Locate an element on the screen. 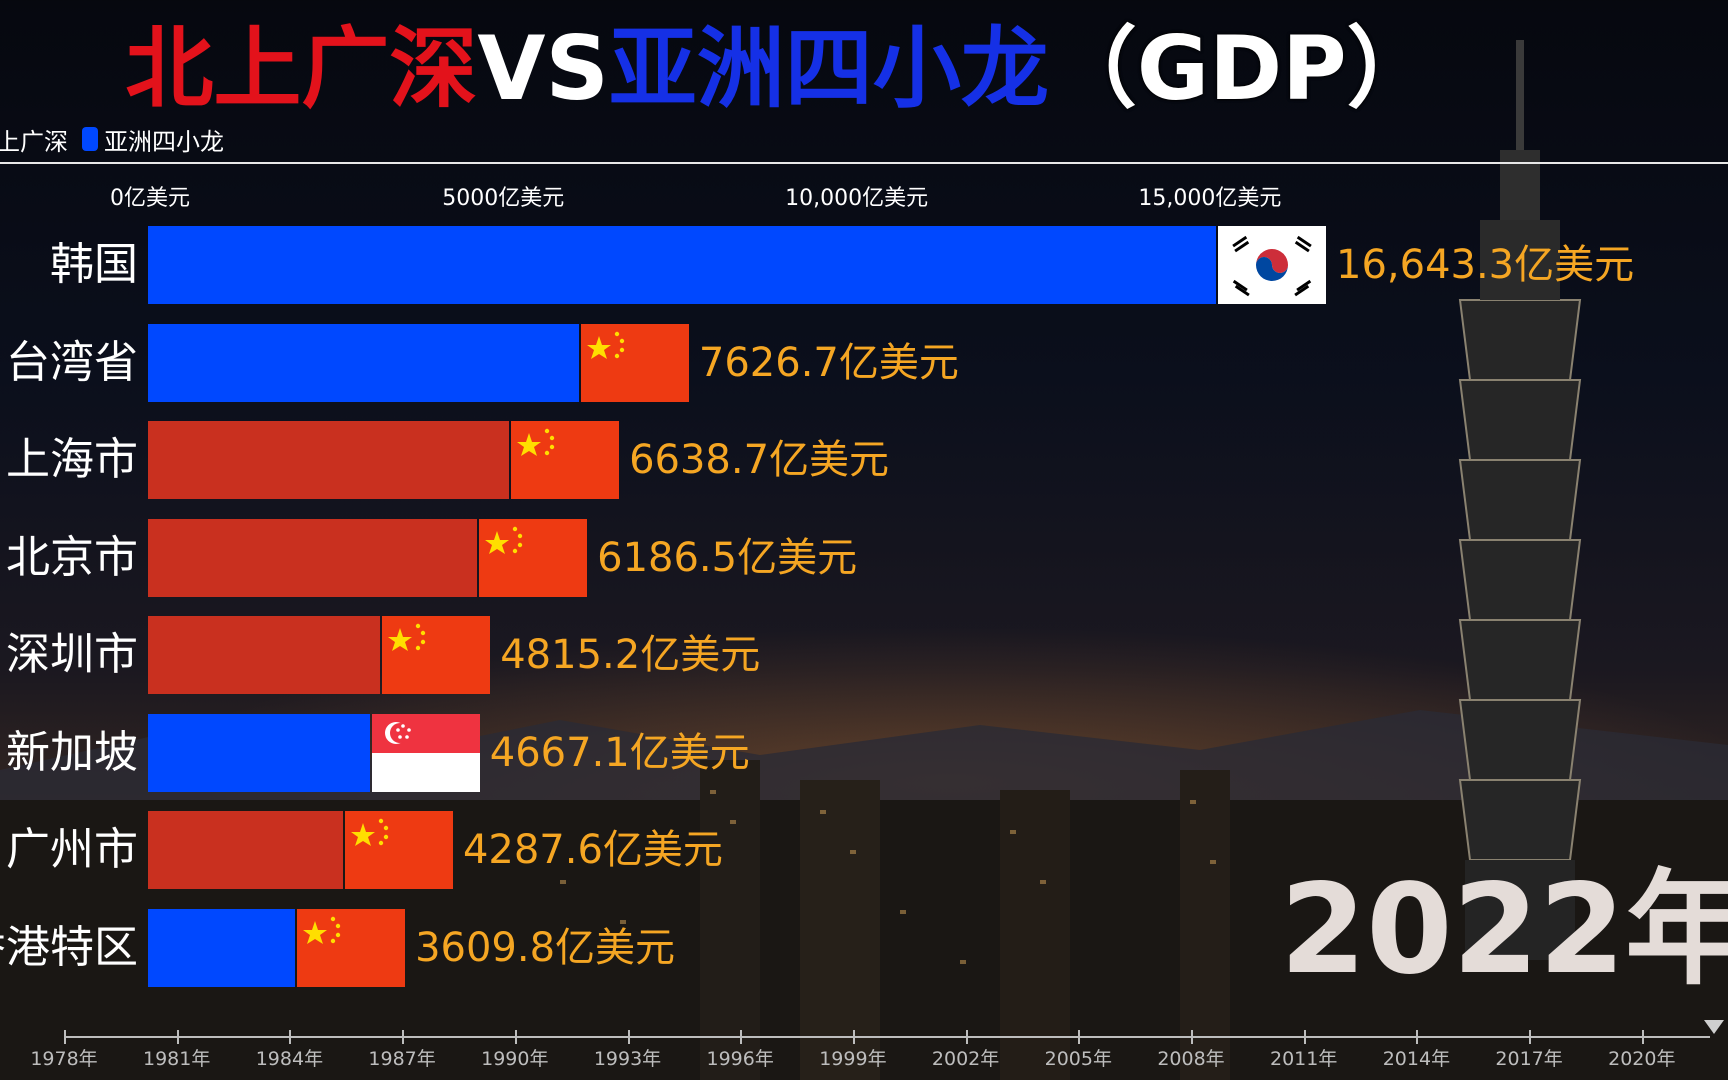  legend-swatch-blue is located at coordinates (90, 139).